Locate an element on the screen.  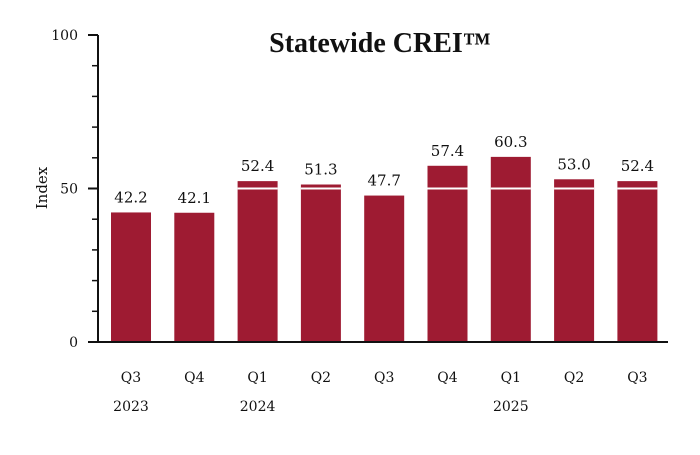
data-label: 57.4 is located at coordinates (447, 151).